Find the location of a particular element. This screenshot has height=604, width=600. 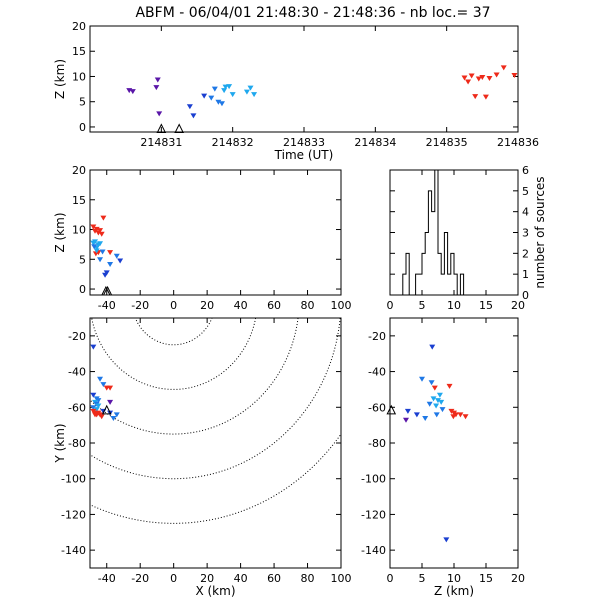

time_height-station-marker is located at coordinates (179, 128).